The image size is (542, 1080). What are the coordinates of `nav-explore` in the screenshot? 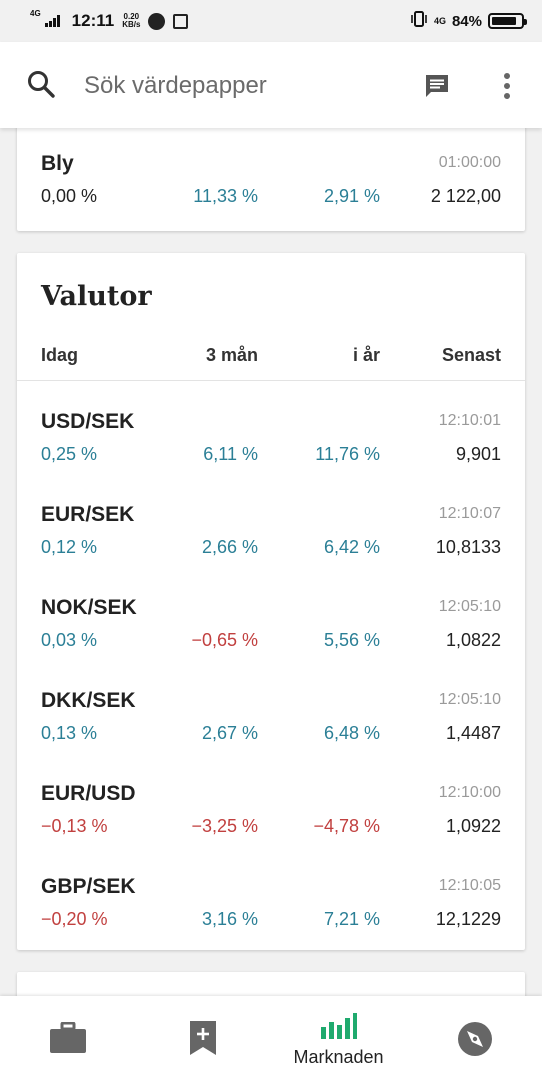 It's located at (474, 1038).